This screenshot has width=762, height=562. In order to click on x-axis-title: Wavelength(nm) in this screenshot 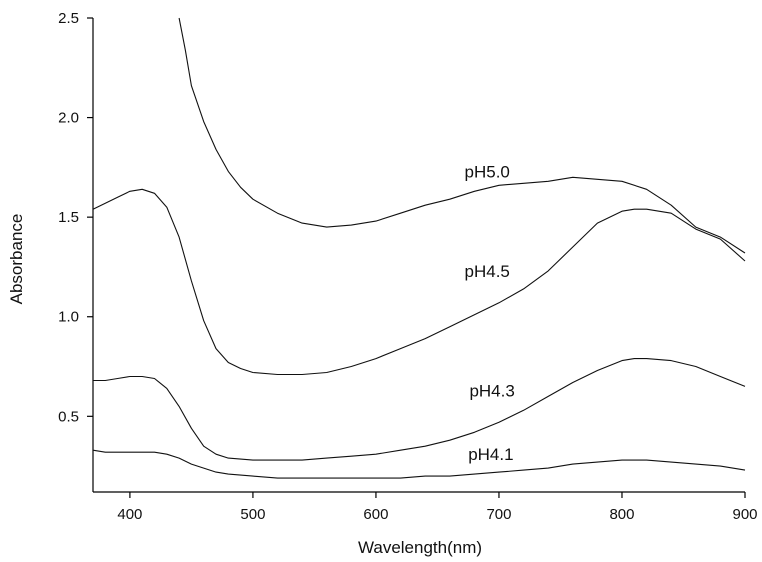, I will do `click(420, 547)`.